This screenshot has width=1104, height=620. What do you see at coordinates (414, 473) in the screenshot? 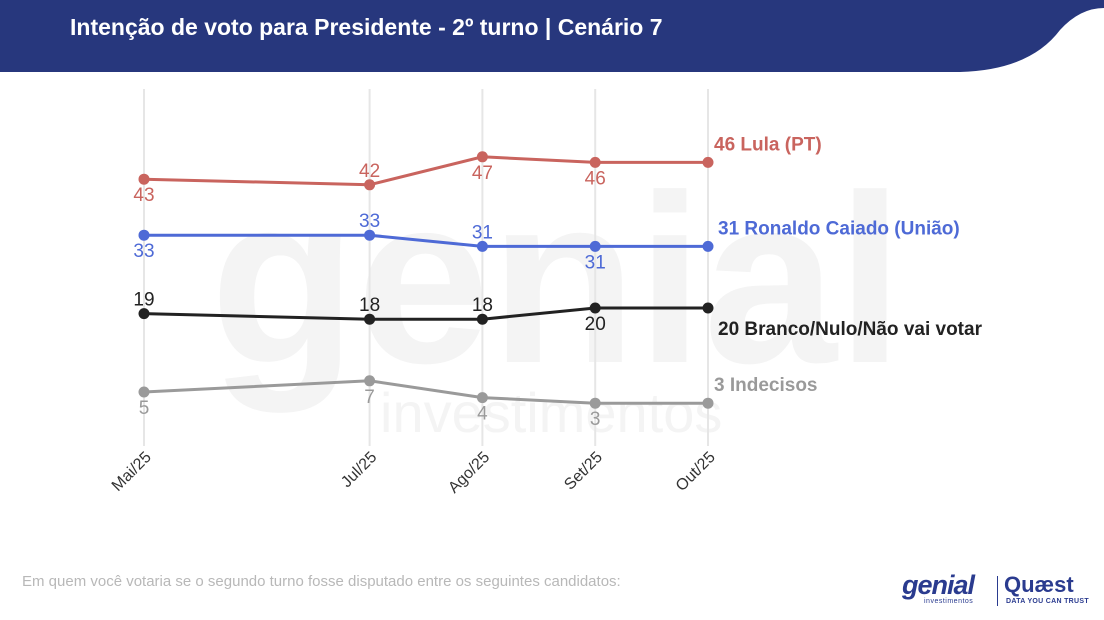
I see `x-axis-ticks: Mai/25 Jul/25 Ago/25 Set/25 Out/25` at bounding box center [414, 473].